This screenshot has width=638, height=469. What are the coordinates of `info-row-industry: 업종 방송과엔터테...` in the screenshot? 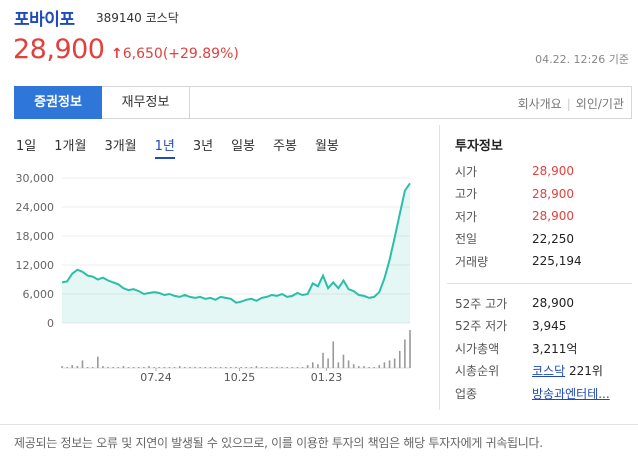 It's located at (532, 393).